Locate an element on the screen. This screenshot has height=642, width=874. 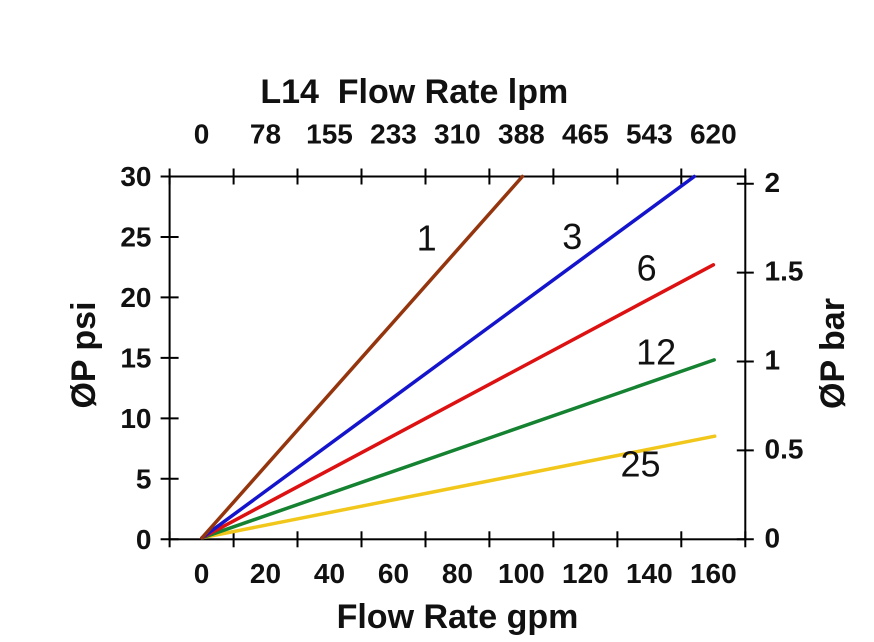
svg-text: 78 is located at coordinates (265, 134).